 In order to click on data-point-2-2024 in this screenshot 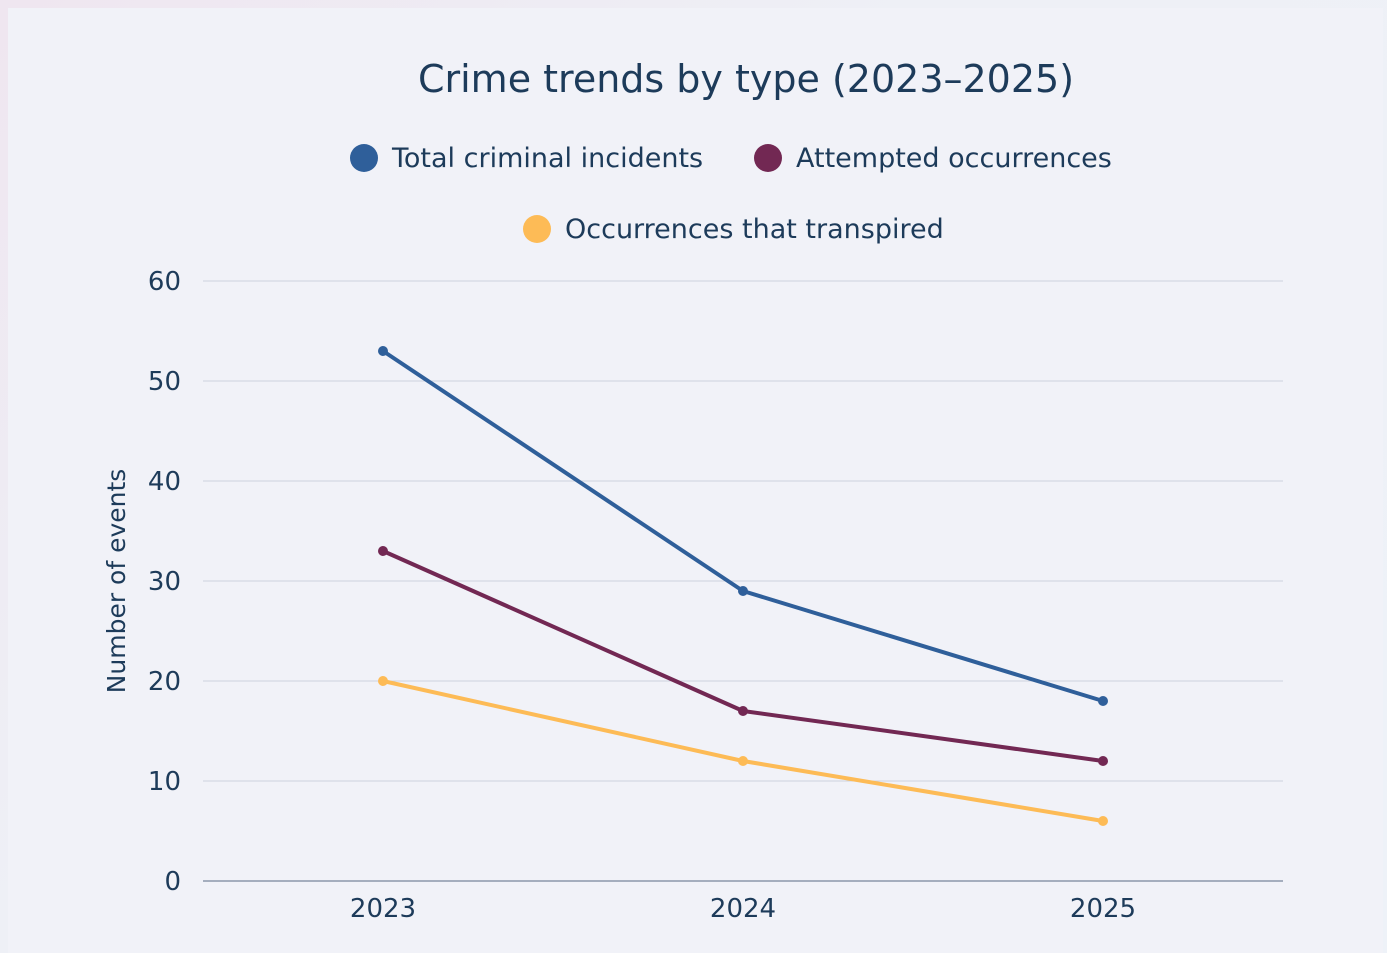, I will do `click(743, 761)`.